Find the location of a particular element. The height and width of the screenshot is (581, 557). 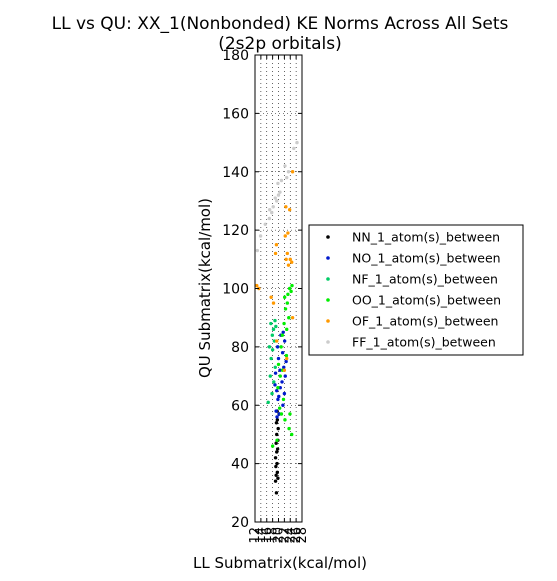

y-tick-label: 180 is located at coordinates (235, 56).